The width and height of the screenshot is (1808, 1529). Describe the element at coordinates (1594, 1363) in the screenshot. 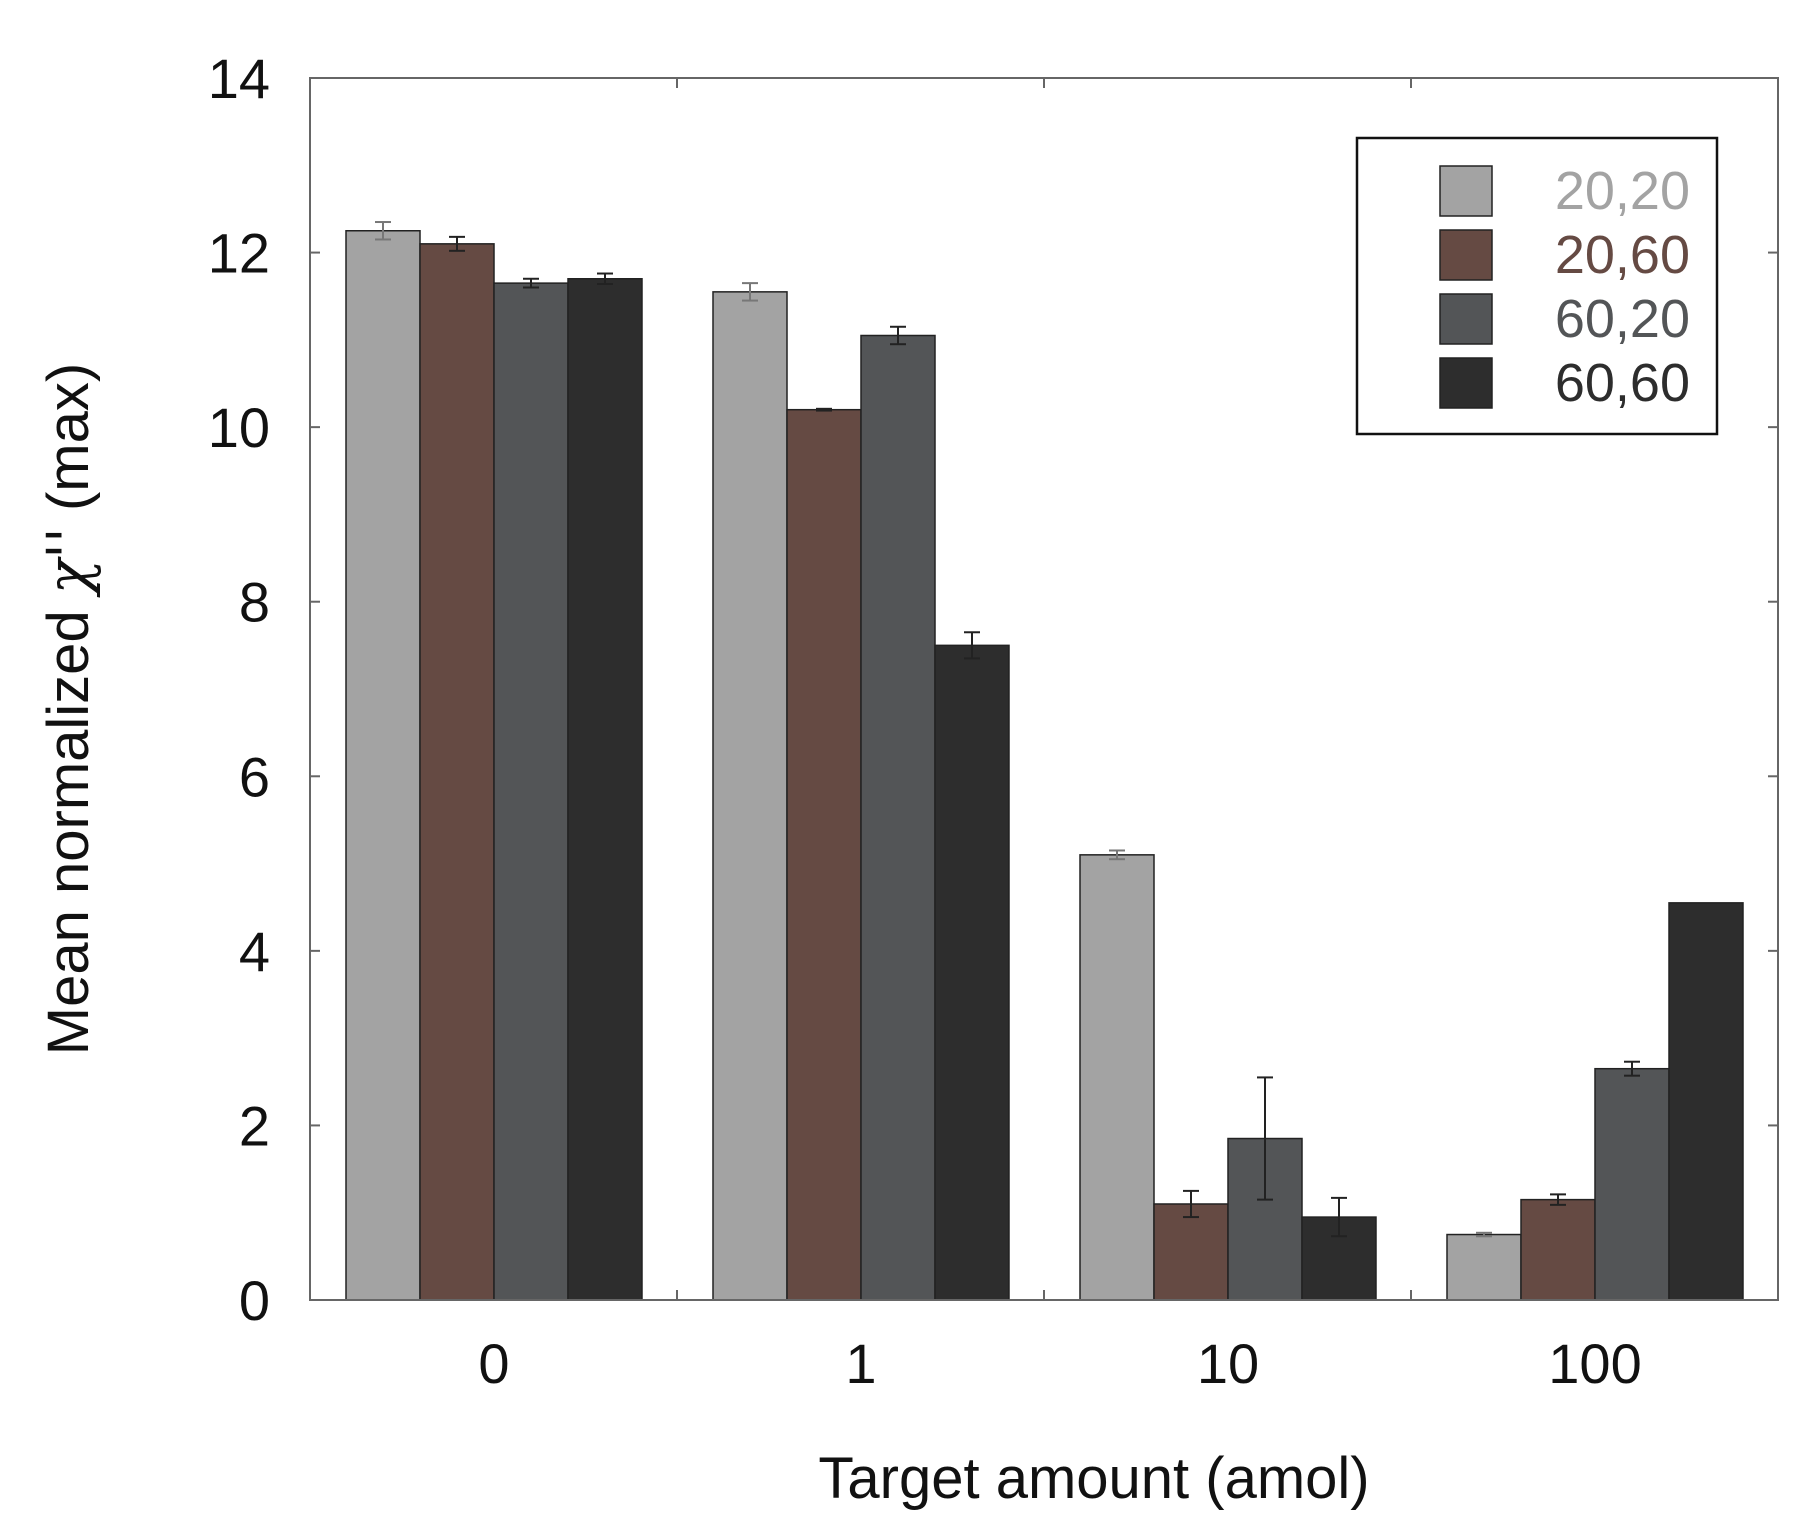

I see `x-tick-label-100: 100` at that location.